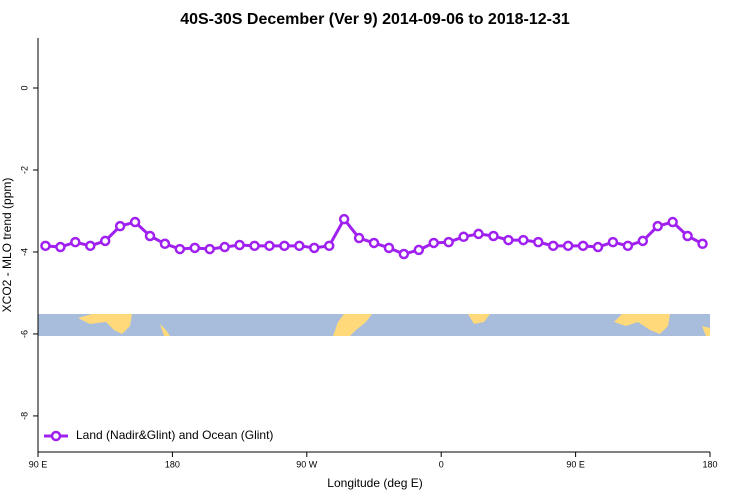 Image resolution: width=750 pixels, height=500 pixels. I want to click on legend-item: Land (Nadir&Glint) and Ocean (Glint), so click(158, 435).